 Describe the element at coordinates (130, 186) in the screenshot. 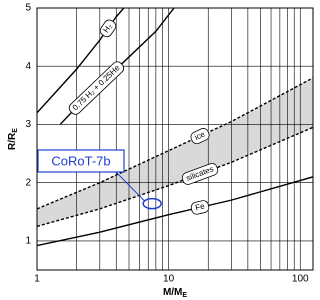

I see `annotation-arrow` at that location.